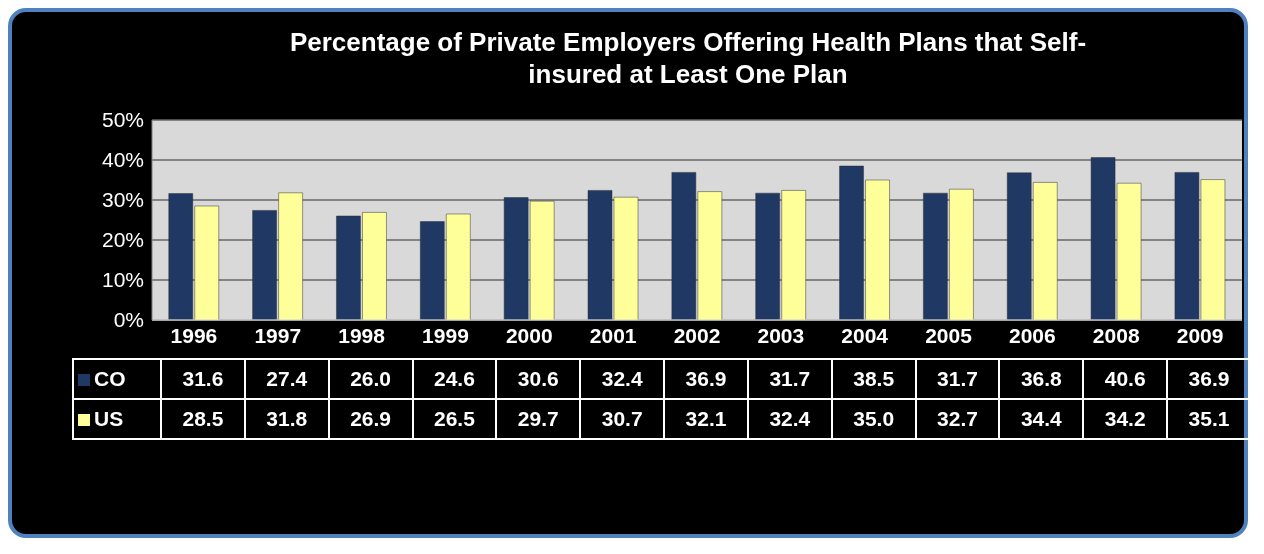 The width and height of the screenshot is (1264, 554). I want to click on chart-title: Percentage of Private Employers Offering Health Plans that Self-insured at Least One Plan, so click(688, 58).